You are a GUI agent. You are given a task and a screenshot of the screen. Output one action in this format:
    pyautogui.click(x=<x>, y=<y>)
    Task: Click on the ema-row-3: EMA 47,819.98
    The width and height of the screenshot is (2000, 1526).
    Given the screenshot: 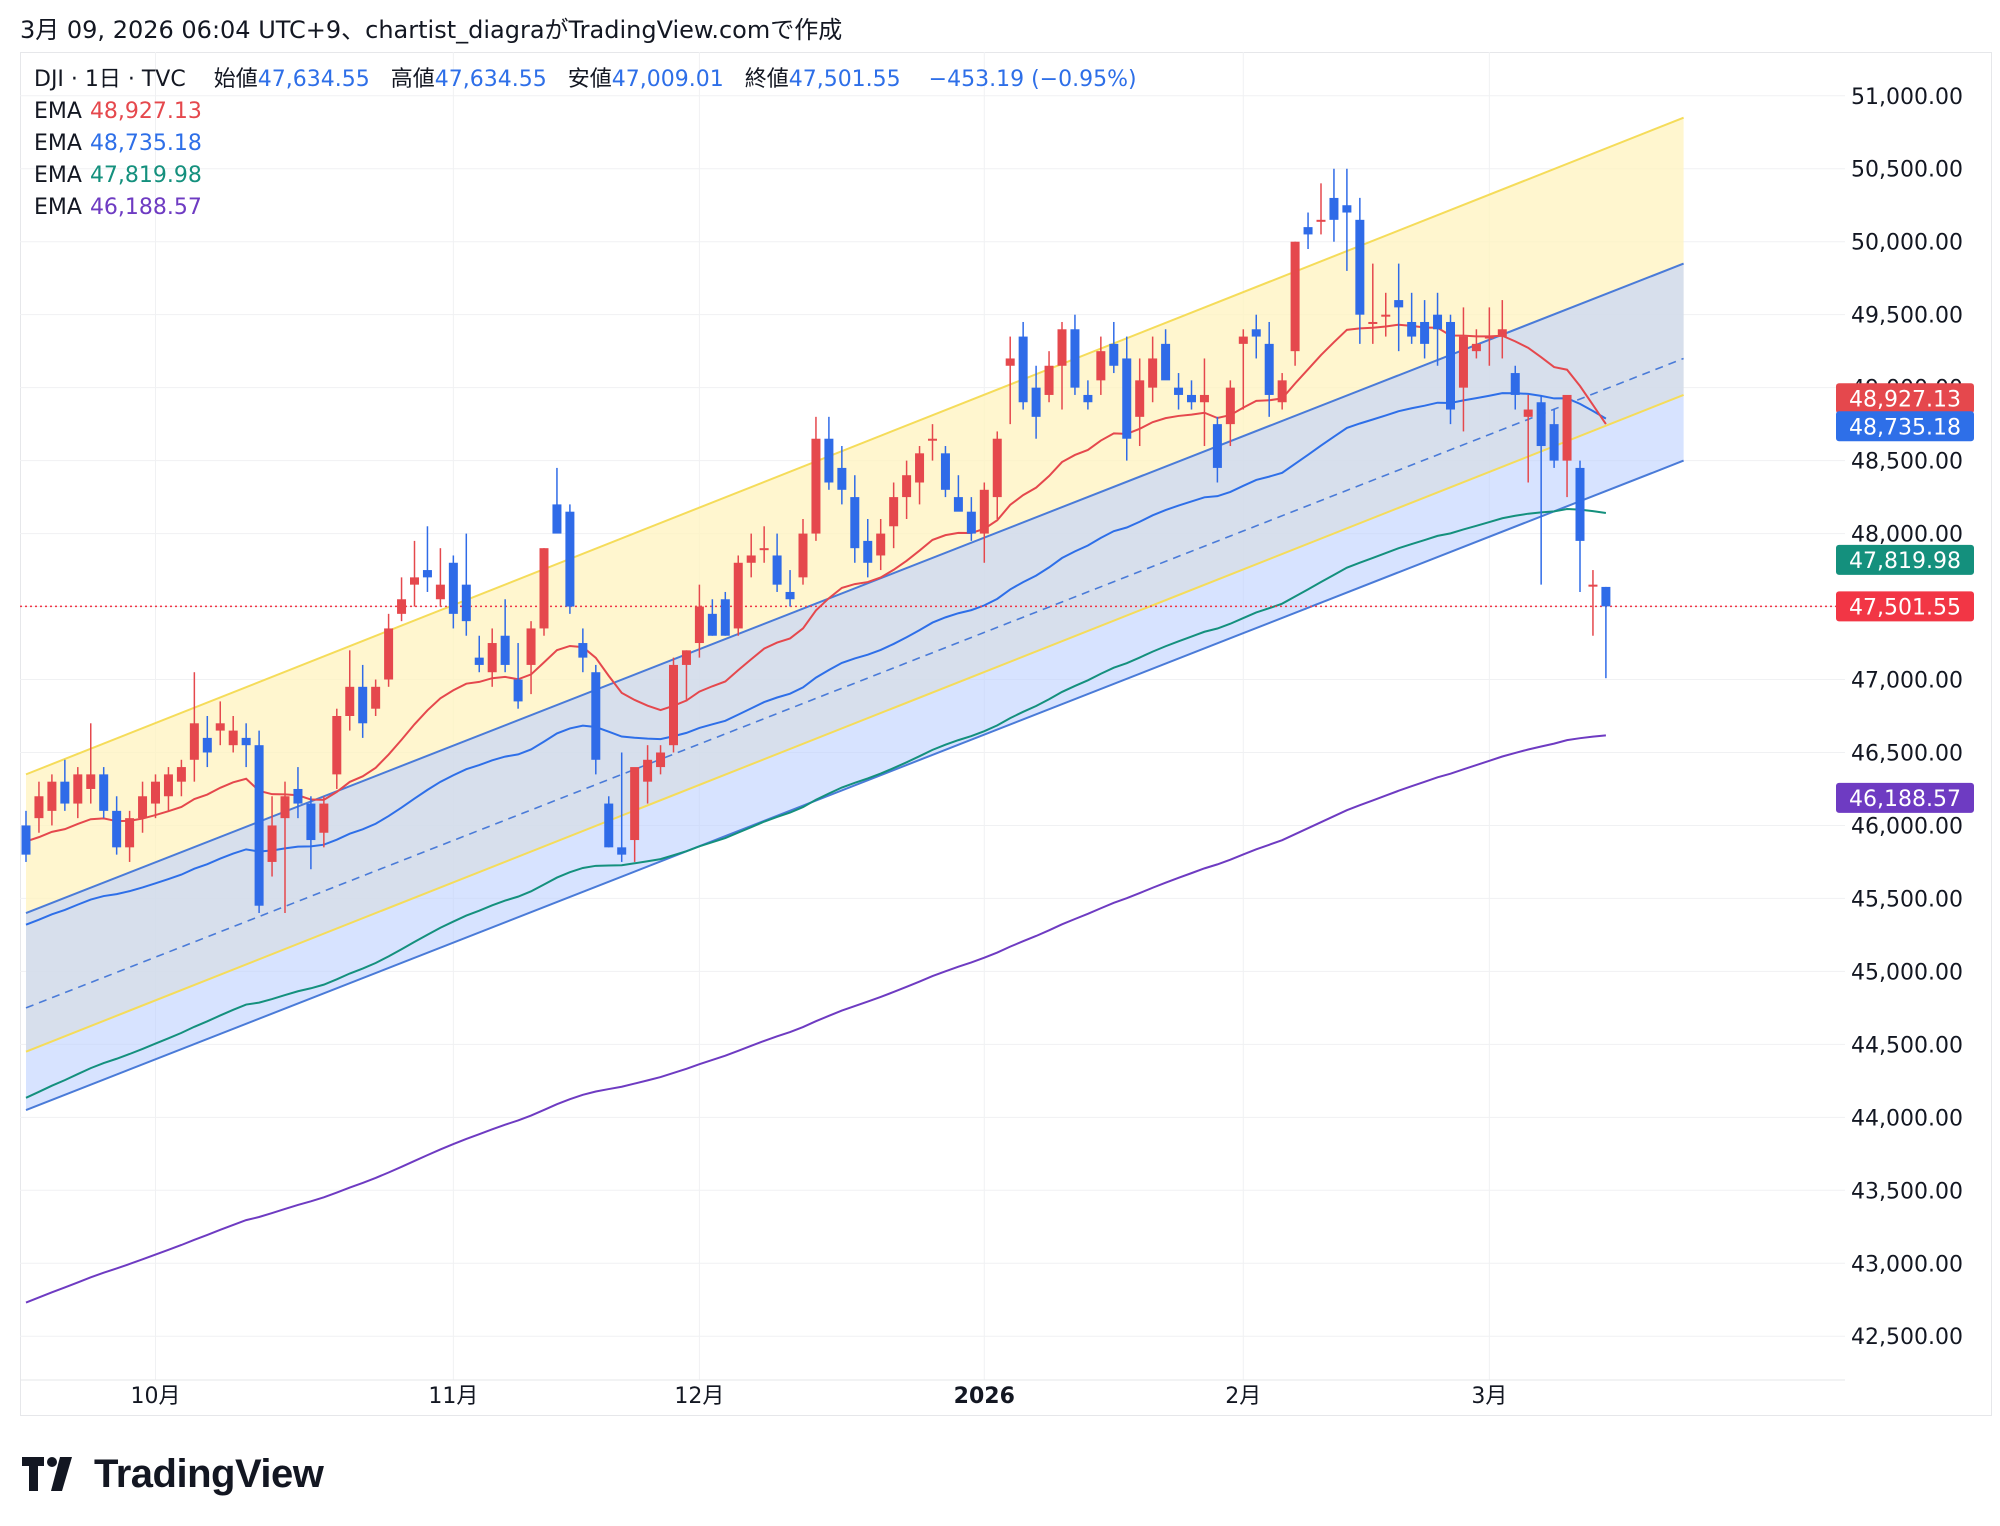 What is the action you would take?
    pyautogui.click(x=585, y=176)
    